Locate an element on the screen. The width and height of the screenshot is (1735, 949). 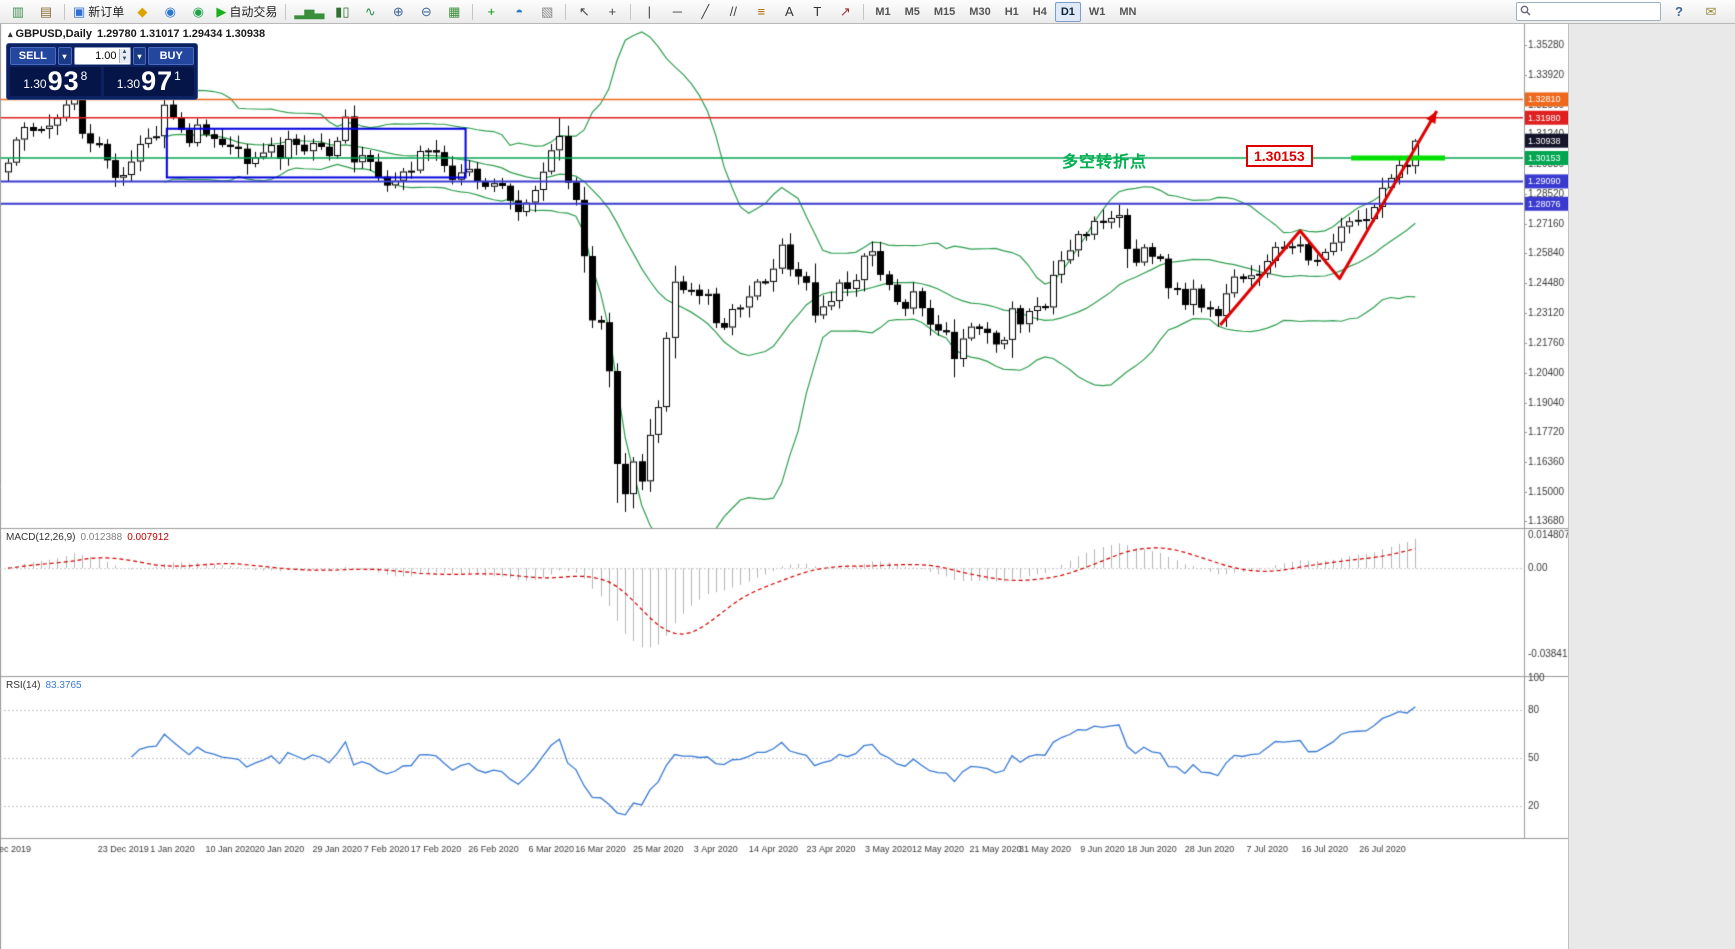
line-chart-button: ∿ is located at coordinates (370, 12).